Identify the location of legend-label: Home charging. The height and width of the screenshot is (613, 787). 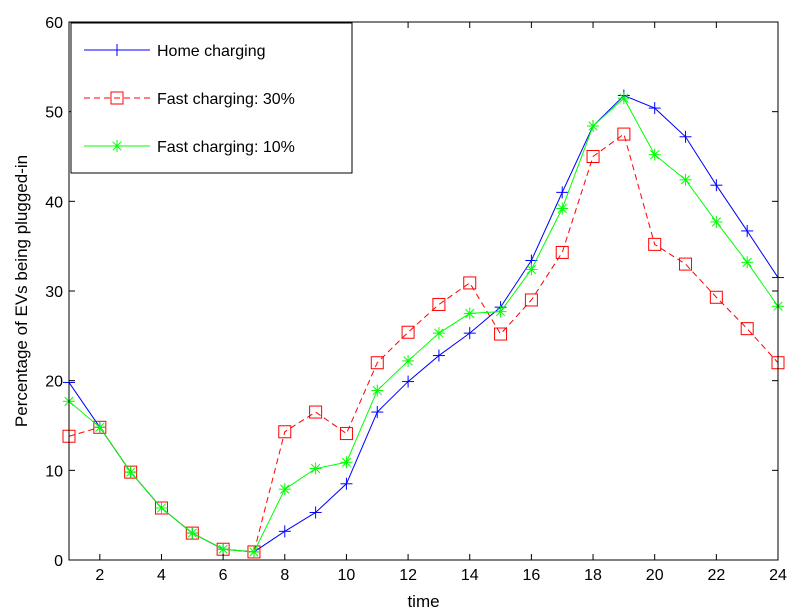
(211, 51).